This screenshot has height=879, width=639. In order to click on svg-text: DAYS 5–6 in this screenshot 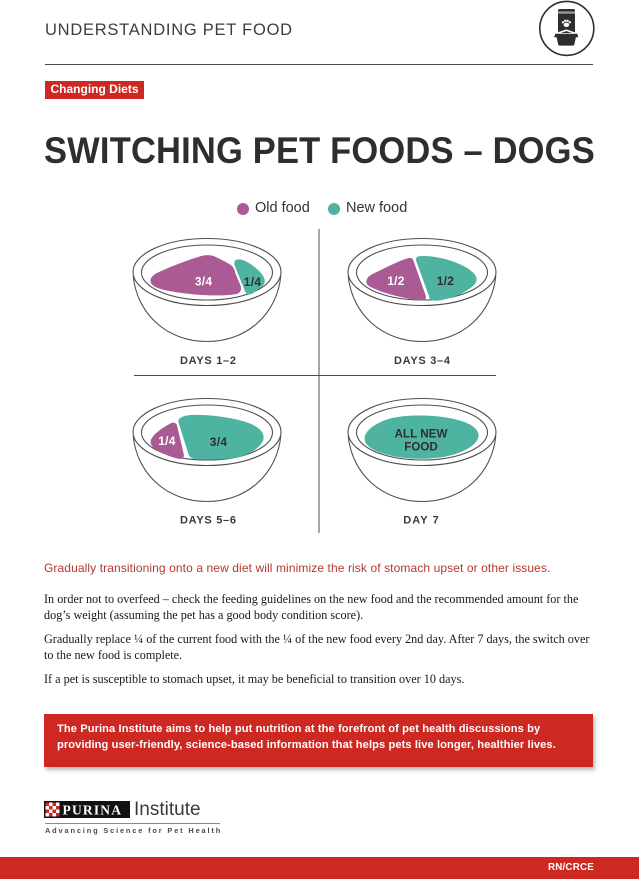, I will do `click(208, 521)`.